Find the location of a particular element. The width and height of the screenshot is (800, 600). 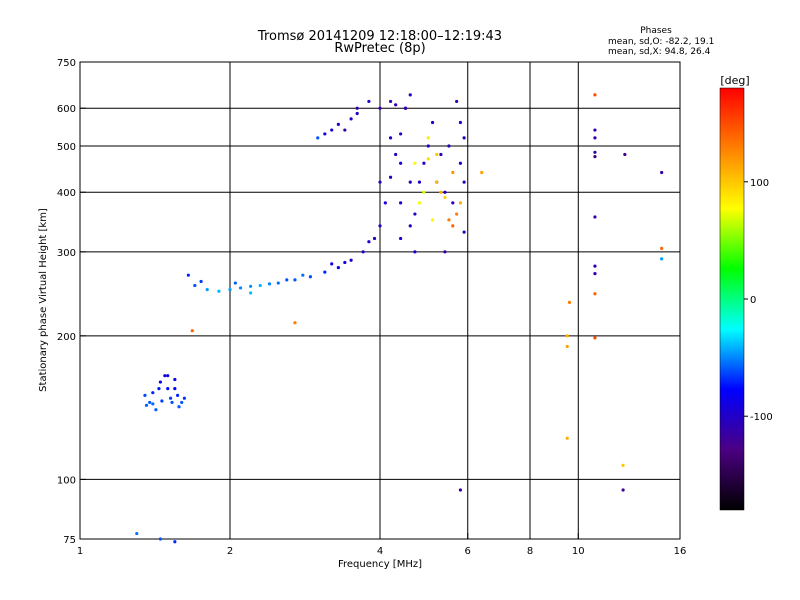

stats-heading: Phases is located at coordinates (656, 31).